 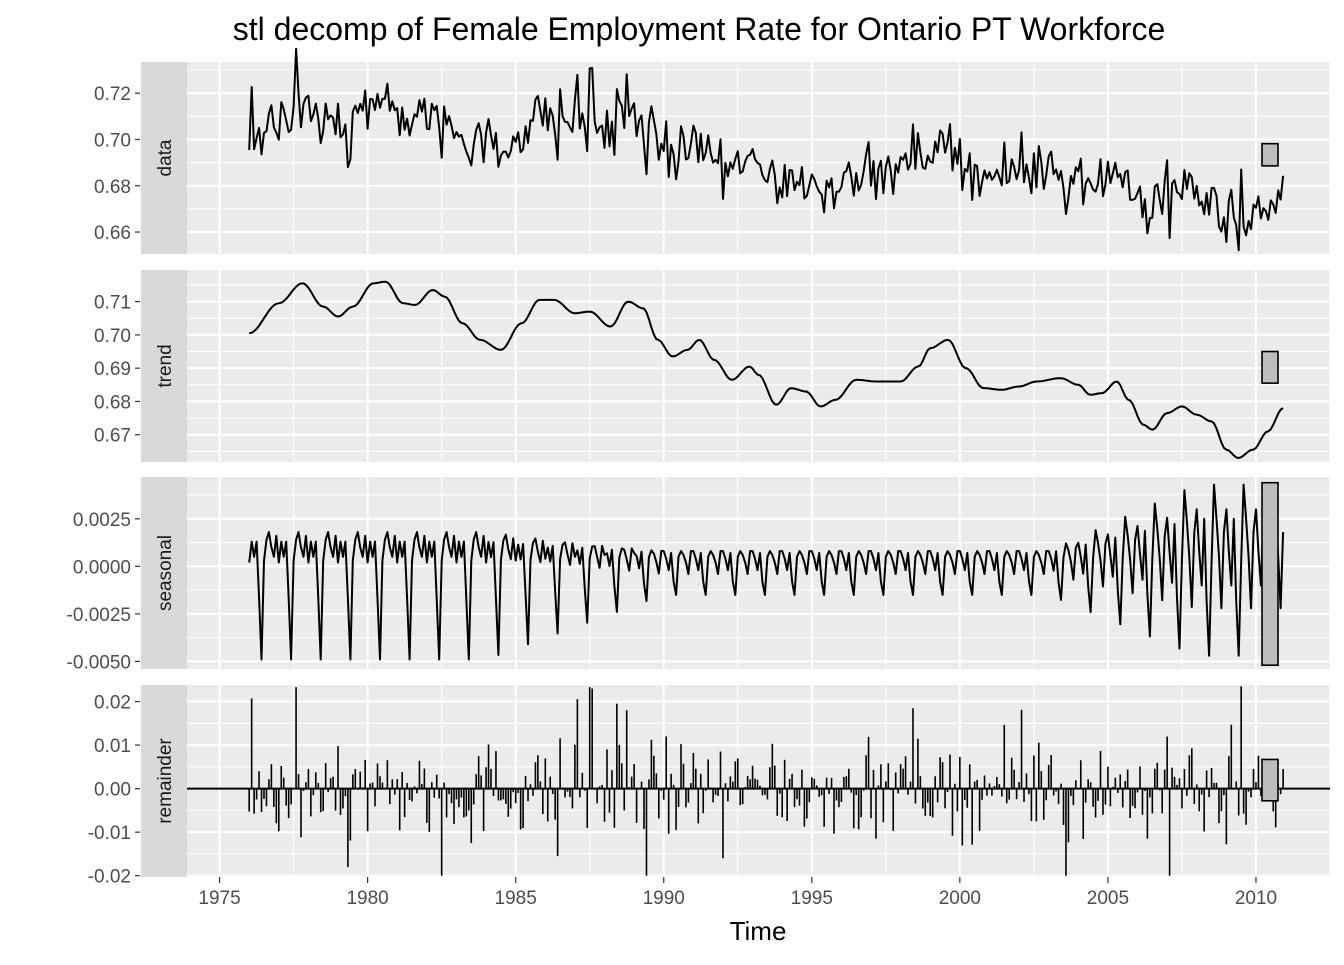 I want to click on strip-label-trend: trend, so click(x=165, y=365).